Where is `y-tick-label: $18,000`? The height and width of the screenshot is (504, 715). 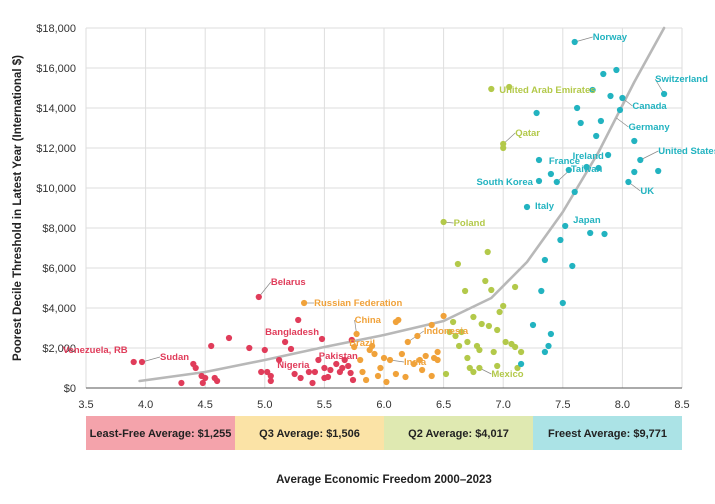
y-tick-label: $18,000 is located at coordinates (56, 29).